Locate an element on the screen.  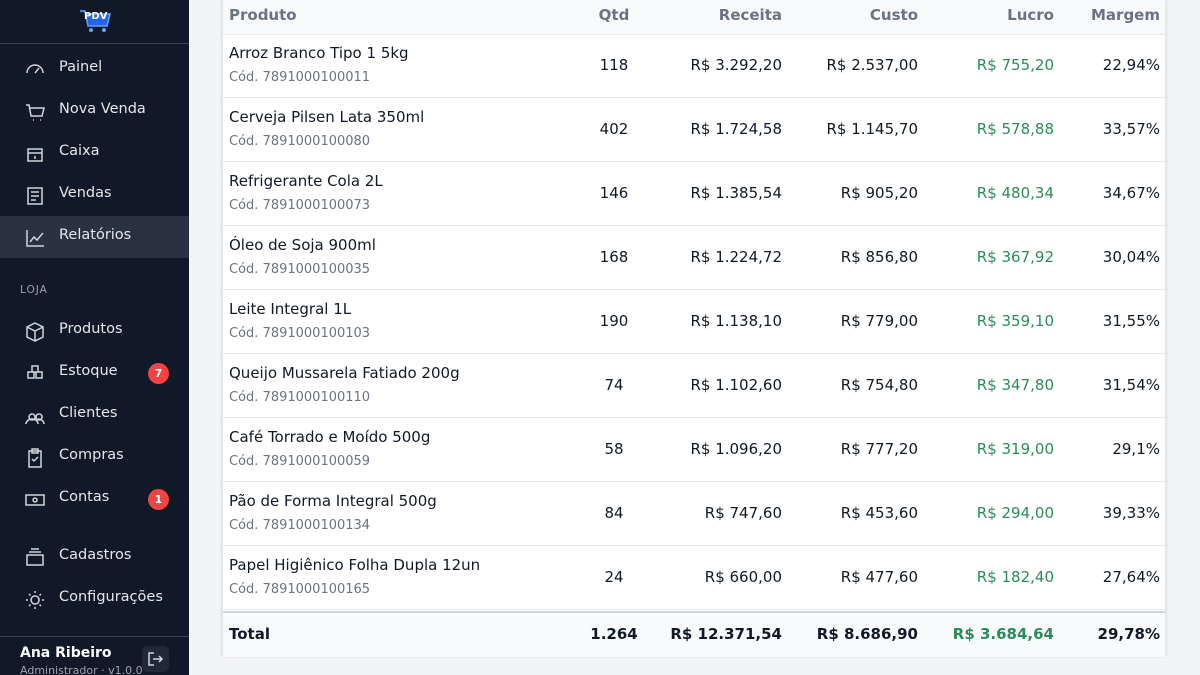
product-name: Queijo Mussarela Fatiado 200g is located at coordinates (344, 373).